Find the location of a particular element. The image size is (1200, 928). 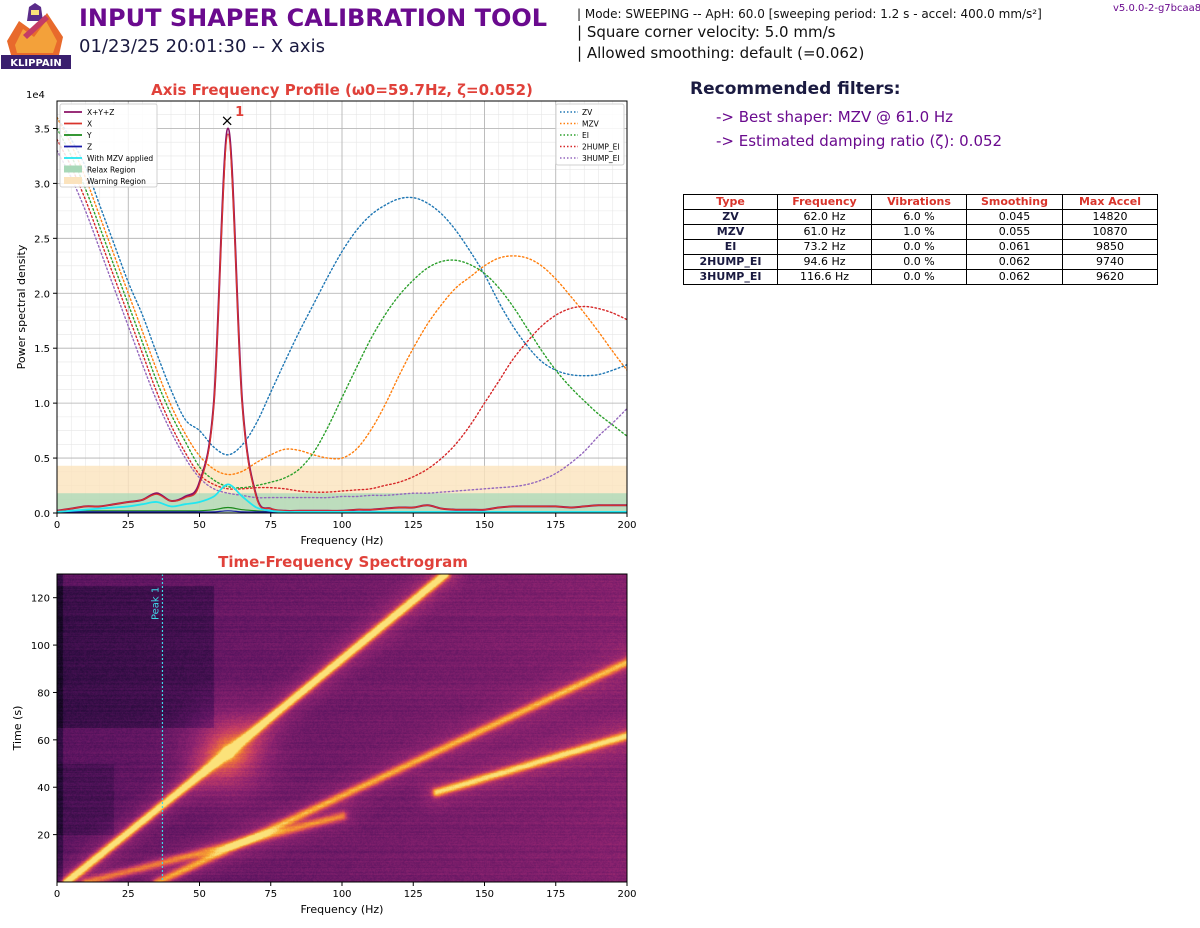

table-cell: 9850 is located at coordinates (1110, 247).